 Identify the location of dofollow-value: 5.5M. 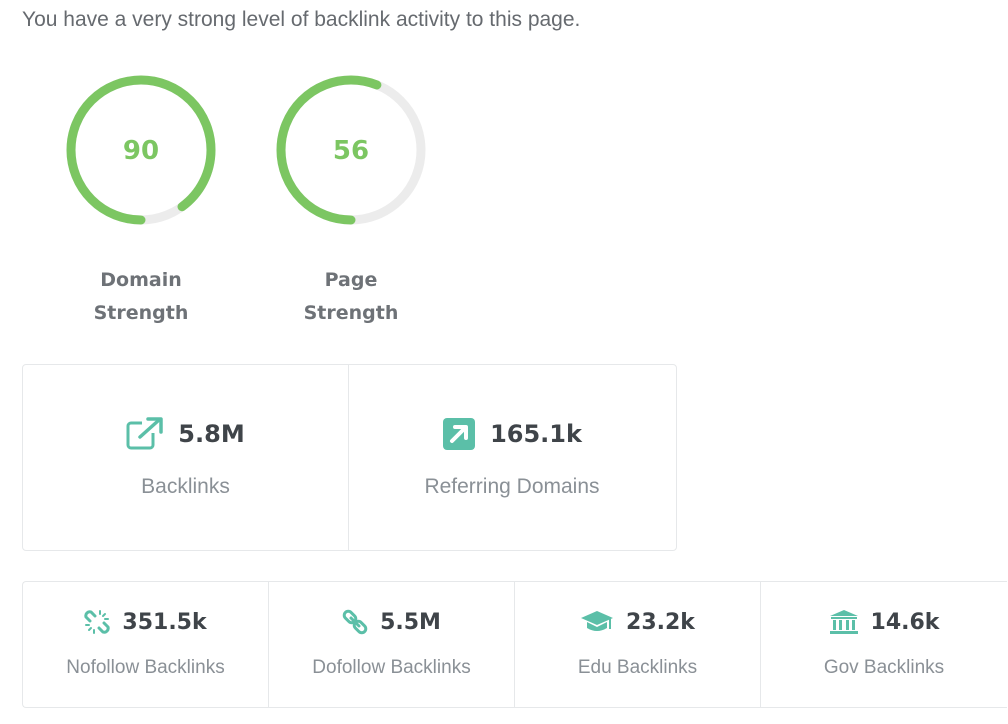
(410, 622).